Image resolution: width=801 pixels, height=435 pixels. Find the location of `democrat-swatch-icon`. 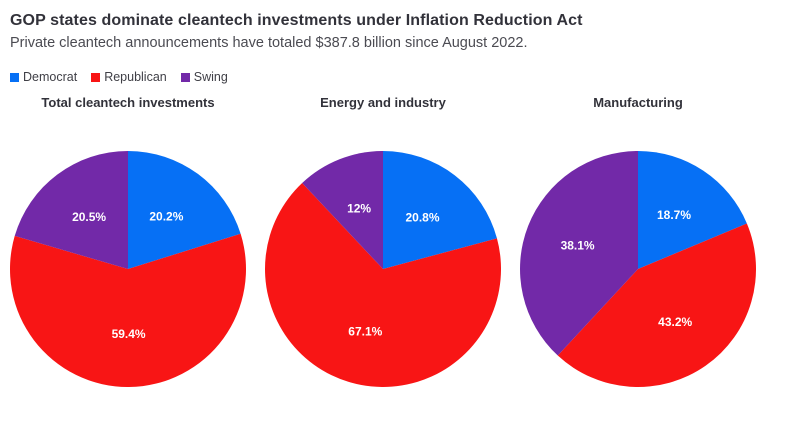

democrat-swatch-icon is located at coordinates (14, 77).